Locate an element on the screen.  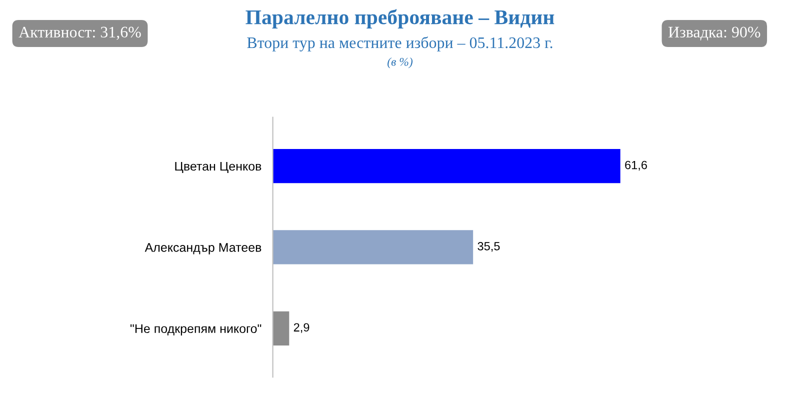
chart-subtitle: Втори тур на местните избори – 05.11.2023 г. is located at coordinates (399, 44).